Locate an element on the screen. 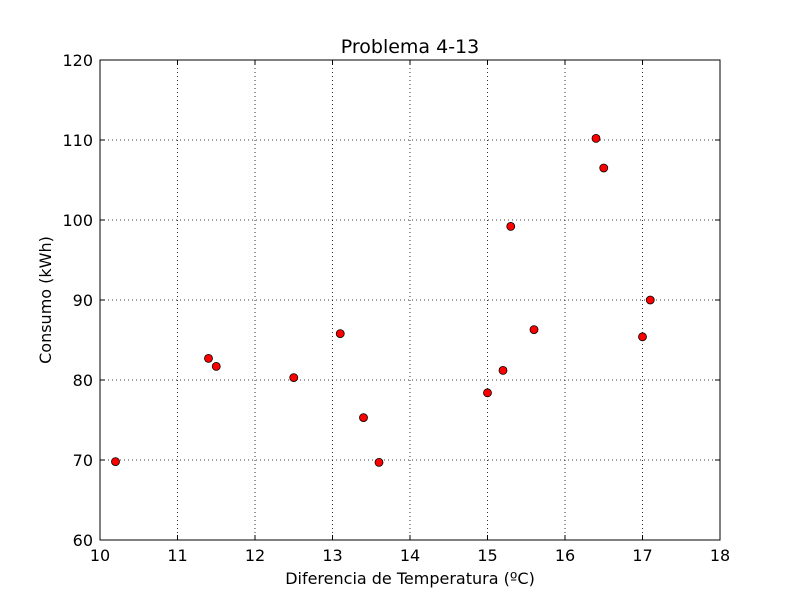 The height and width of the screenshot is (600, 800). x-tick-label: 11 is located at coordinates (177, 555).